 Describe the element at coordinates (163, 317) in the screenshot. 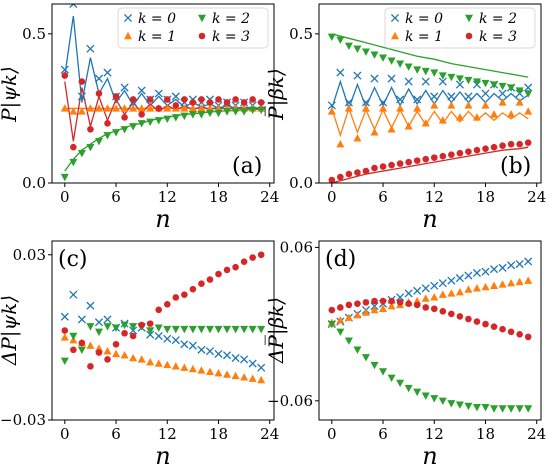

I see `plot-area` at that location.